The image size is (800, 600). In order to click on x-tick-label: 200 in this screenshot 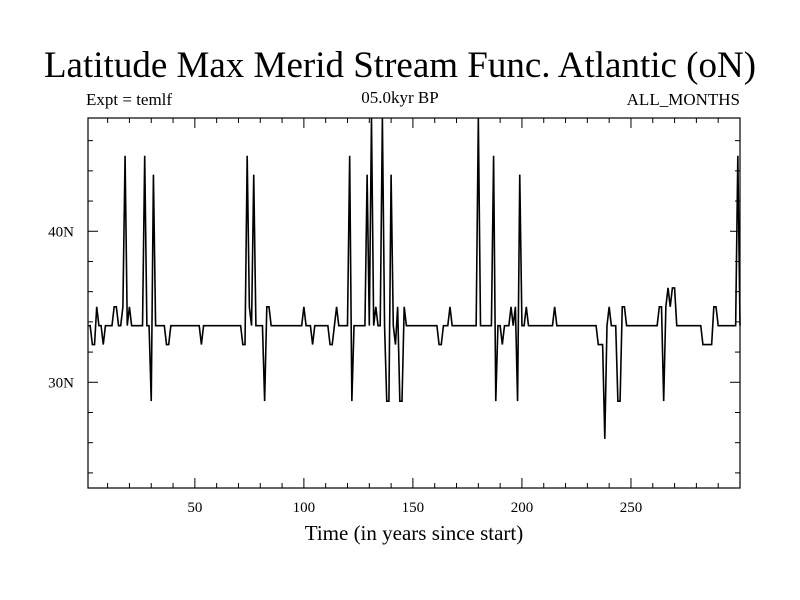, I will do `click(522, 508)`.